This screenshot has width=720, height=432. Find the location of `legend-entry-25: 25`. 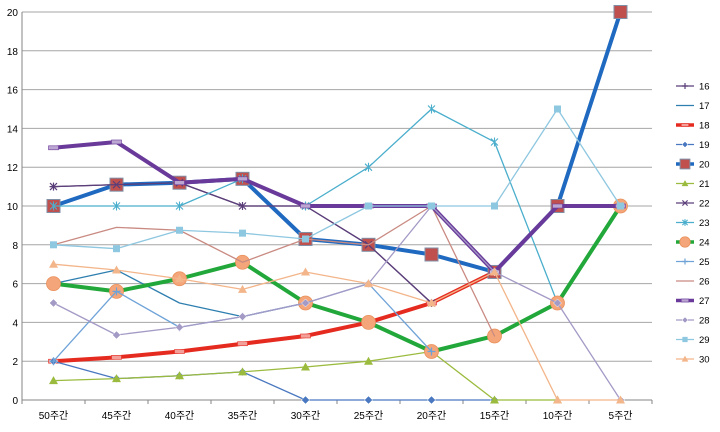

legend-entry-25: 25 is located at coordinates (693, 262).